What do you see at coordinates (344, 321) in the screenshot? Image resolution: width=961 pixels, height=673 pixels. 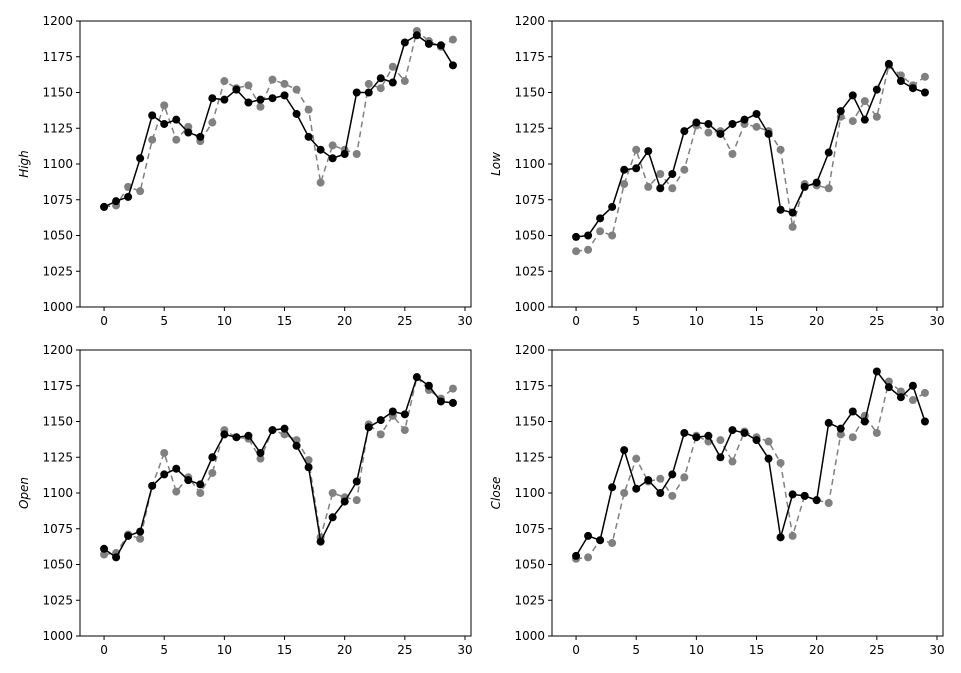 I see `x-tick-label: 20` at bounding box center [344, 321].